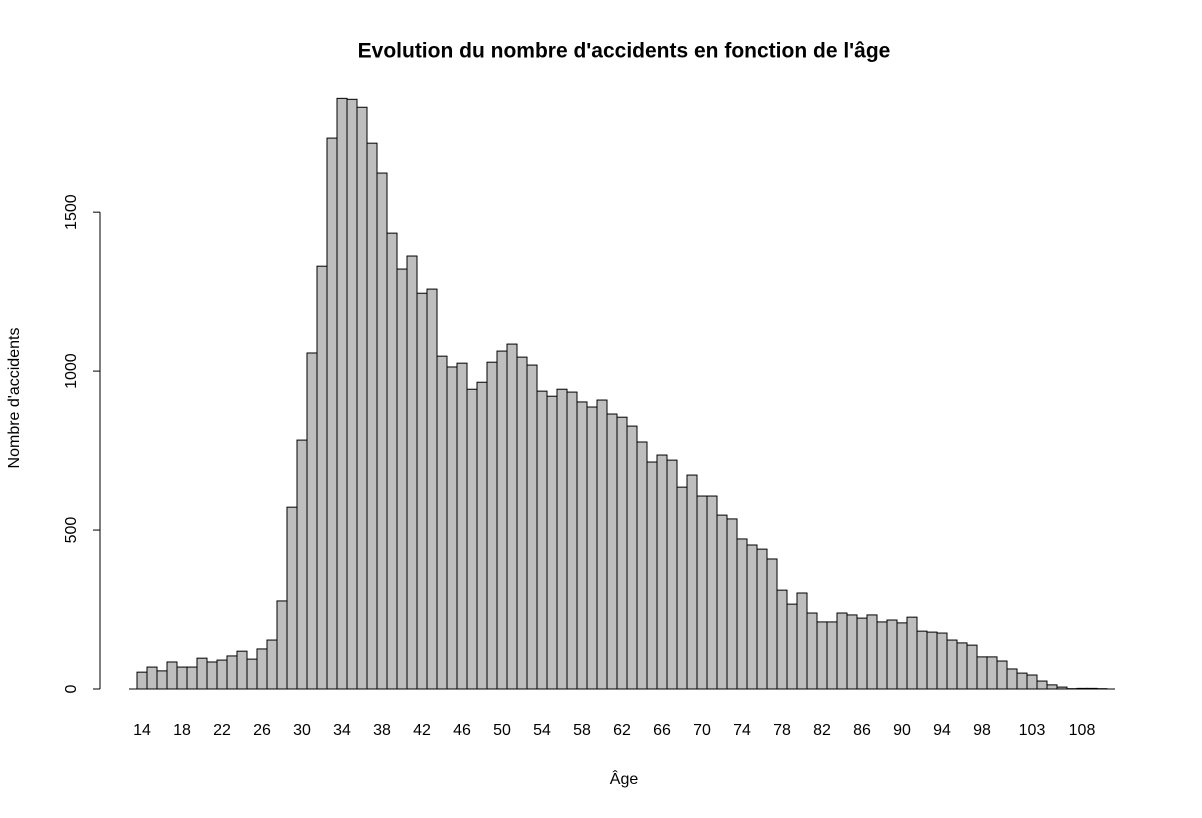 The image size is (1202, 818). Describe the element at coordinates (624, 778) in the screenshot. I see `x-axis-title: Âge` at that location.